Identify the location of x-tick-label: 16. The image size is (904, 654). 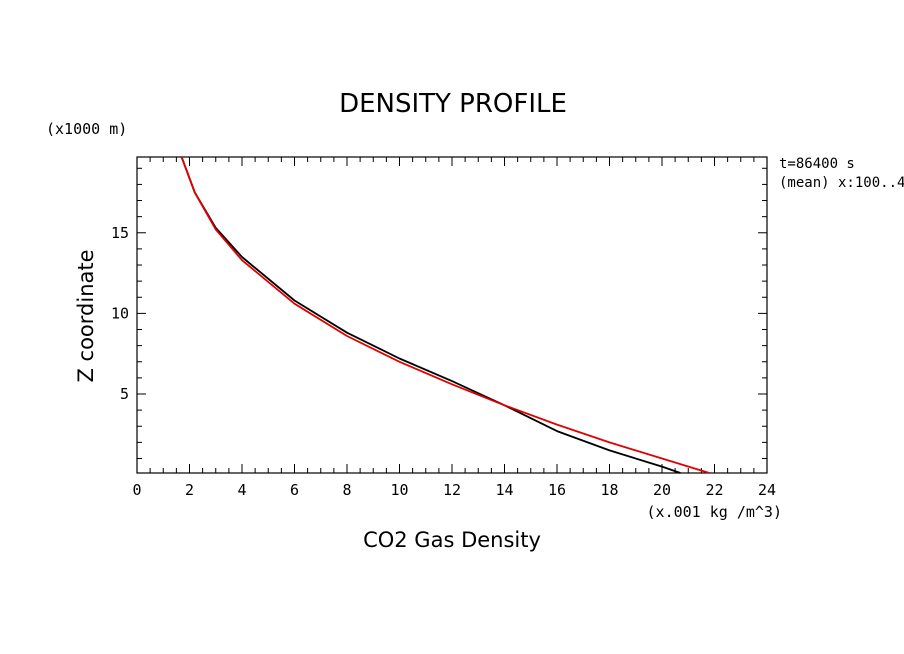
(557, 490).